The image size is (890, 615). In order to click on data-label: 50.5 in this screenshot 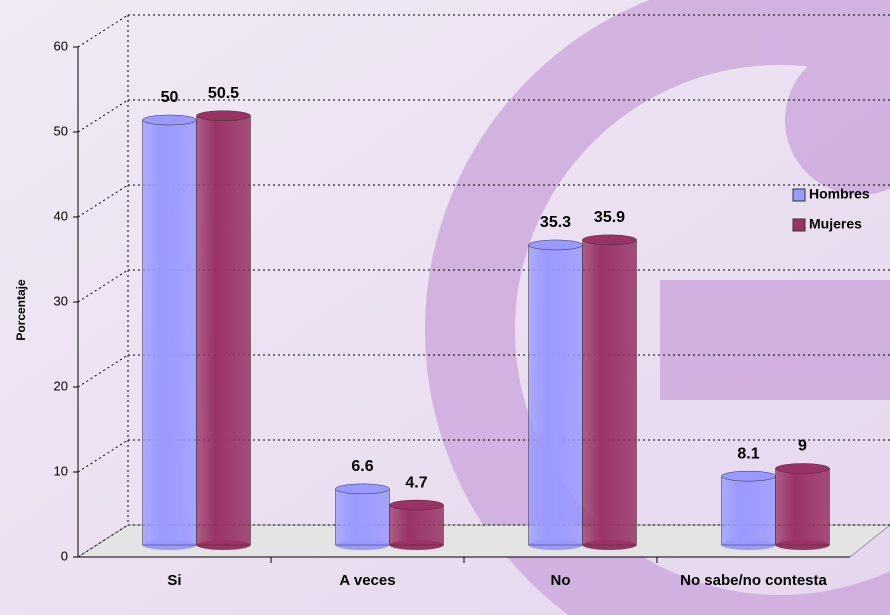, I will do `click(223, 93)`.